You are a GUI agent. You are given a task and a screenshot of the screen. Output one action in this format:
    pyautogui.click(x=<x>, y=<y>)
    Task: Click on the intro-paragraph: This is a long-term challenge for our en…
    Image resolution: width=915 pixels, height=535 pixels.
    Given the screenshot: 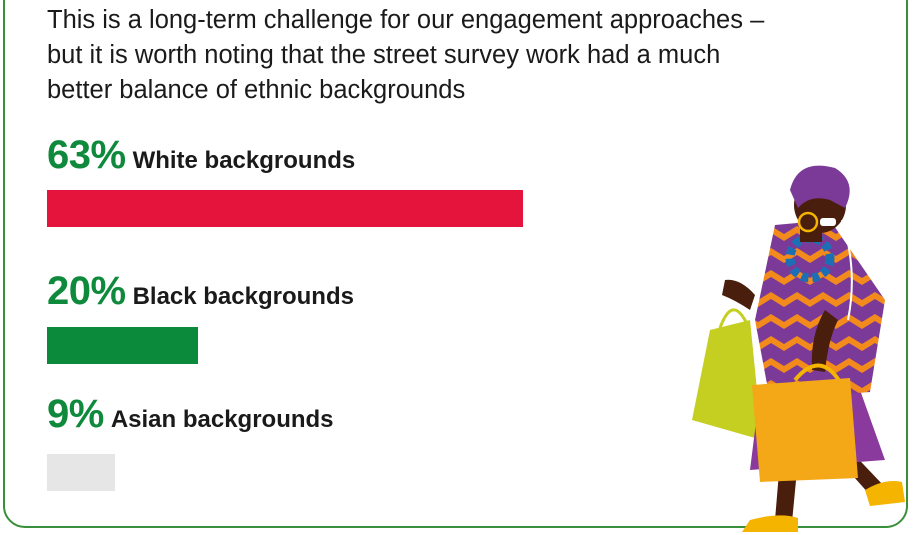 What is the action you would take?
    pyautogui.click(x=406, y=55)
    